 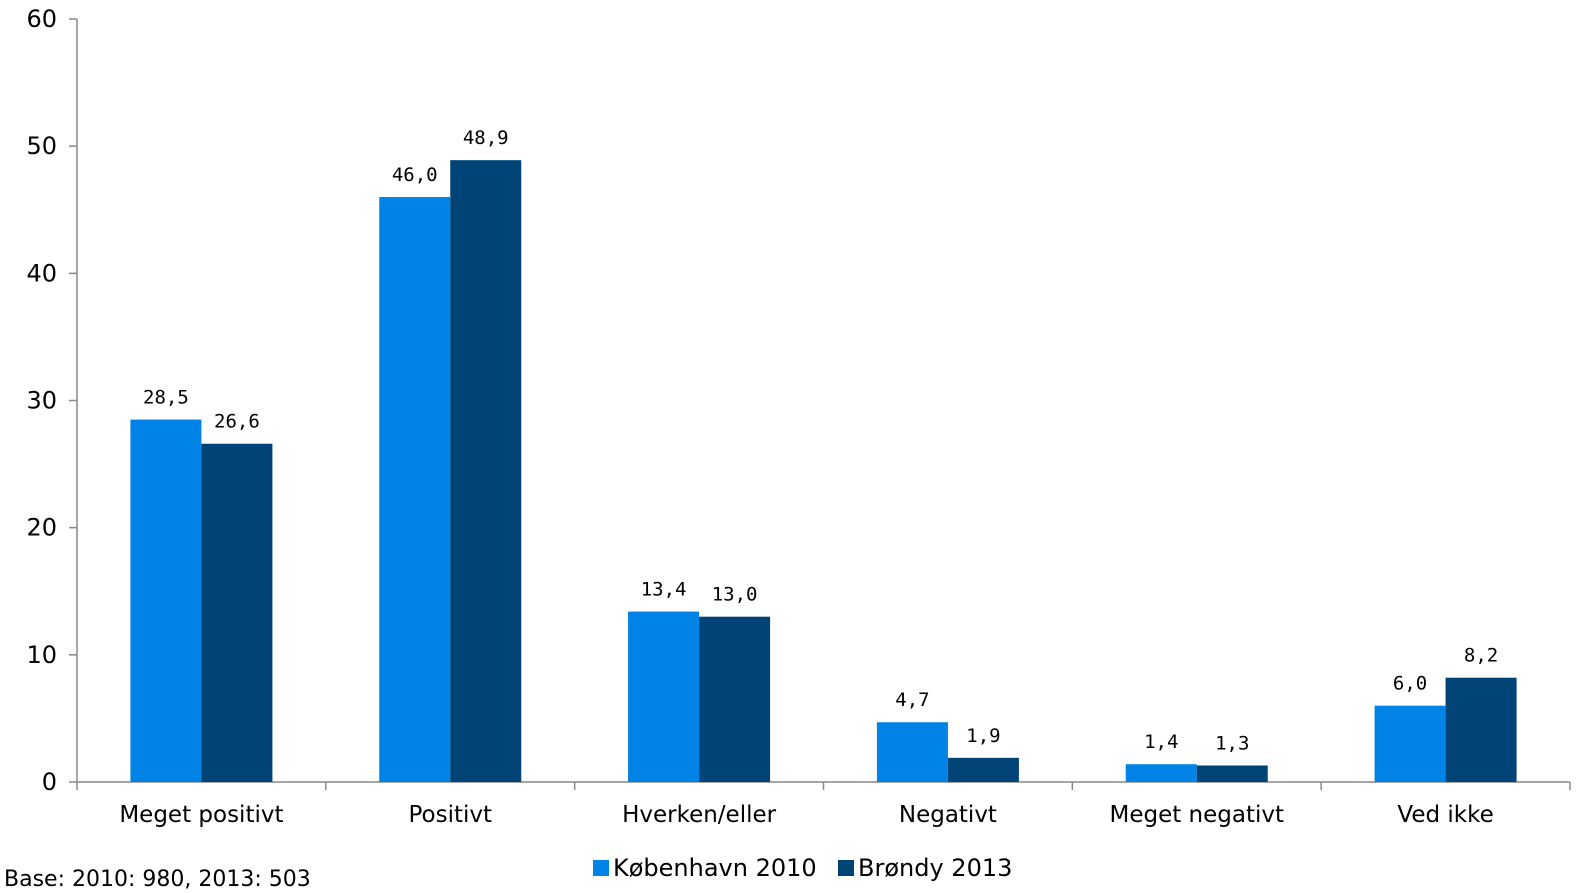 What do you see at coordinates (664, 590) in the screenshot?
I see `data-label: 13,4` at bounding box center [664, 590].